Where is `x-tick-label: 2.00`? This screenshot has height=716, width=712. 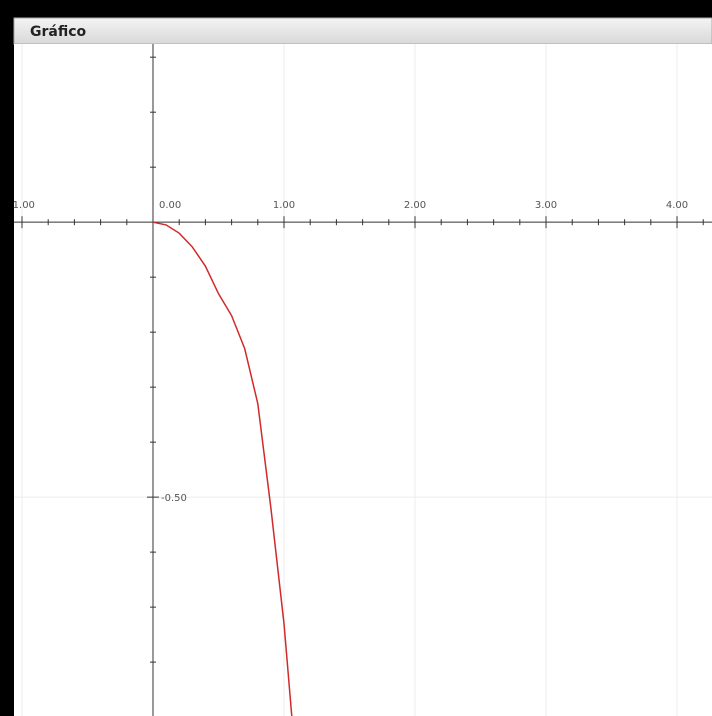 x-tick-label: 2.00 is located at coordinates (415, 205).